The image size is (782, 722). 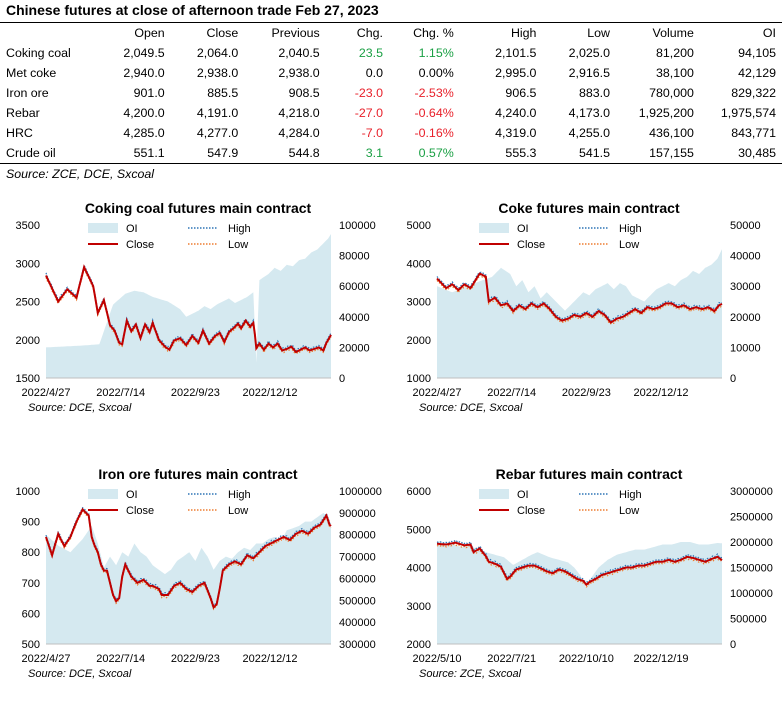 What do you see at coordinates (433, 33) in the screenshot?
I see `table-header-cell: Chg. %` at bounding box center [433, 33].